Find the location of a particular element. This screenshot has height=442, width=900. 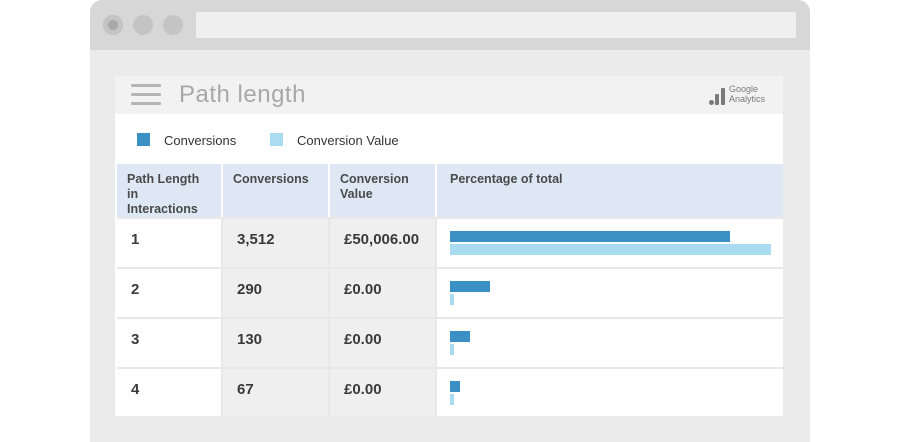

report-header: Path length Google Analytics is located at coordinates (449, 95).